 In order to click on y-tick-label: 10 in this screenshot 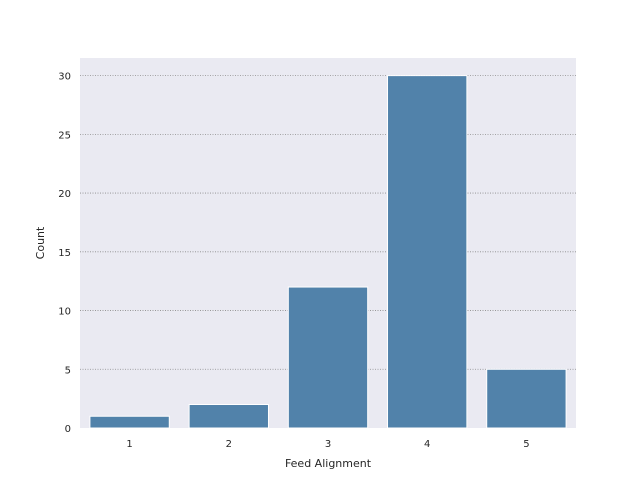, I will do `click(64, 312)`.